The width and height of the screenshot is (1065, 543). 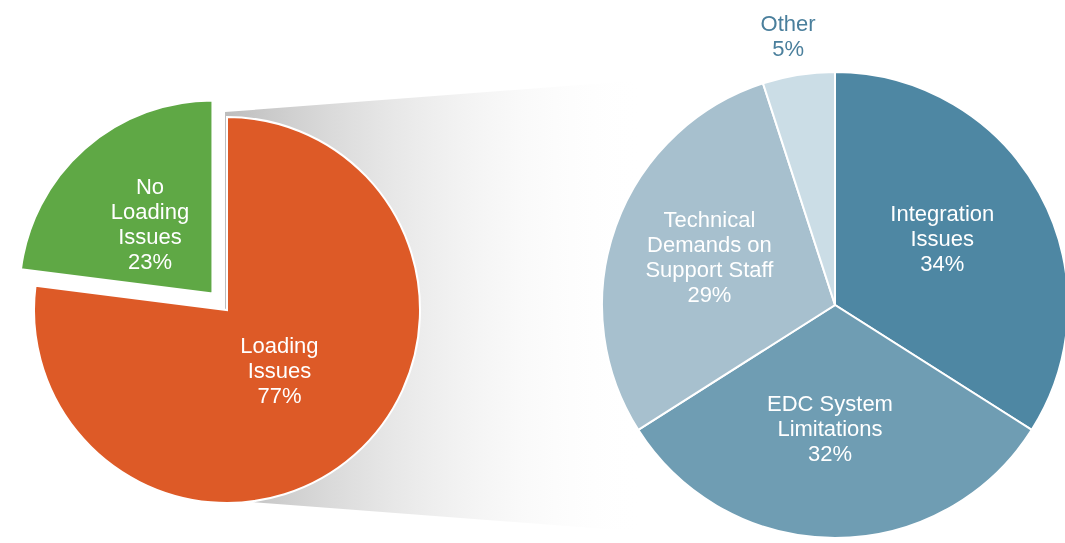 I want to click on data-label: 23%, so click(x=150, y=261).